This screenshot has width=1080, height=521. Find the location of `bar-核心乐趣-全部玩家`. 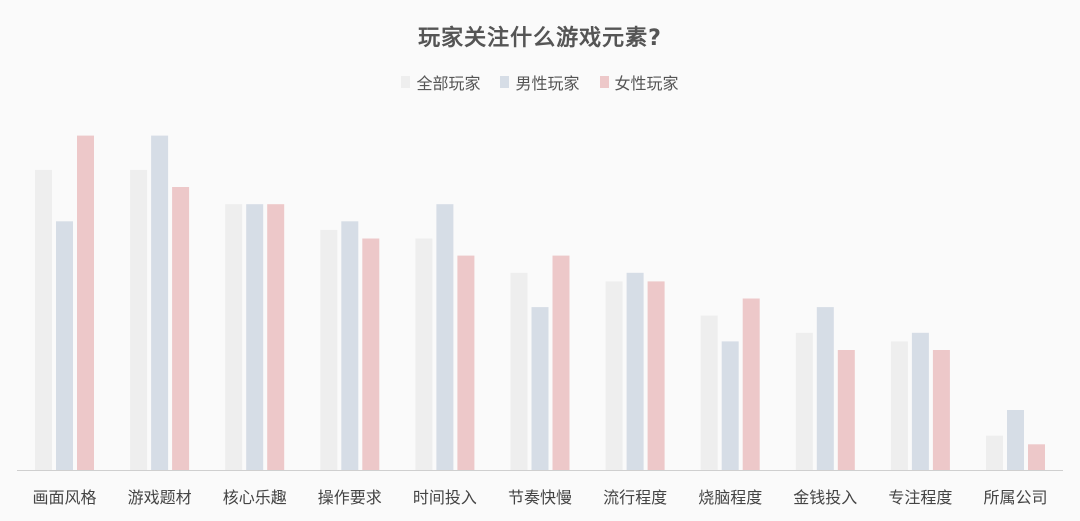

bar-核心乐趣-全部玩家 is located at coordinates (234, 337).